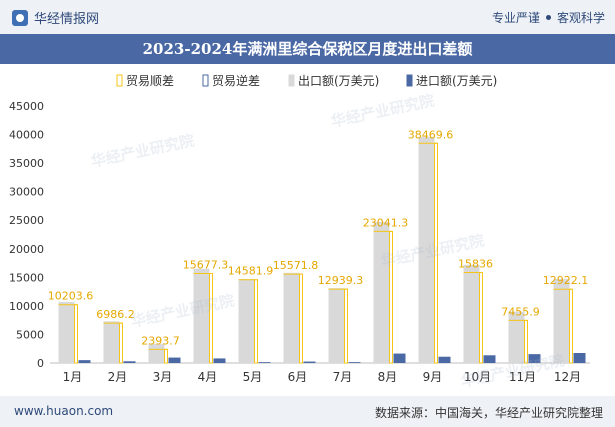 This screenshot has width=615, height=427. What do you see at coordinates (26, 163) in the screenshot?
I see `y-tick-label: 35000` at bounding box center [26, 163].